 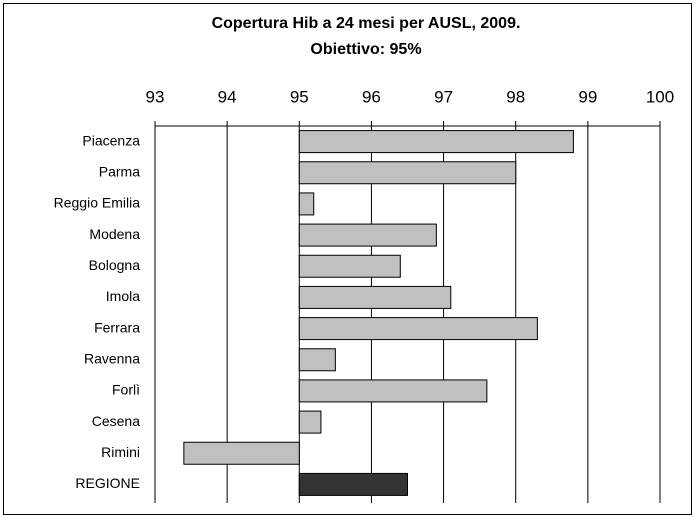 What do you see at coordinates (126, 390) in the screenshot?
I see `y-tick-label: Forlì` at bounding box center [126, 390].